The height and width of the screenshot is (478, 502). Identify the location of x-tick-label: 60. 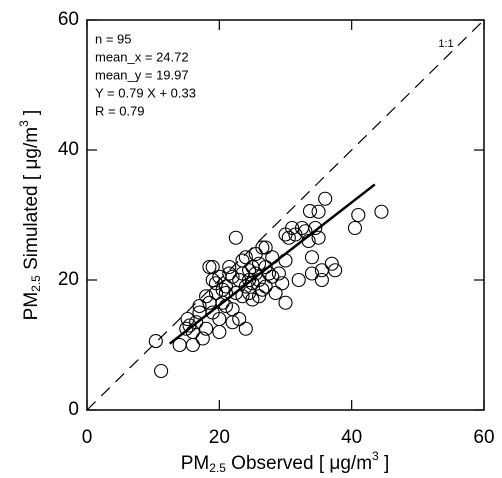
(483, 437).